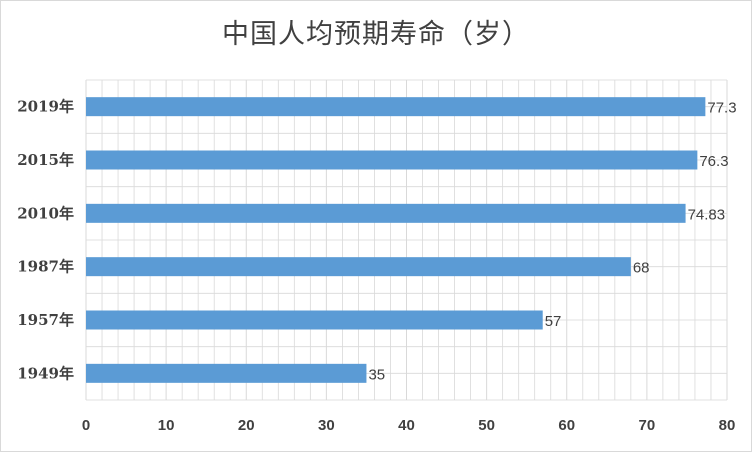  What do you see at coordinates (45, 373) in the screenshot?
I see `category-label: 1949年` at bounding box center [45, 373].